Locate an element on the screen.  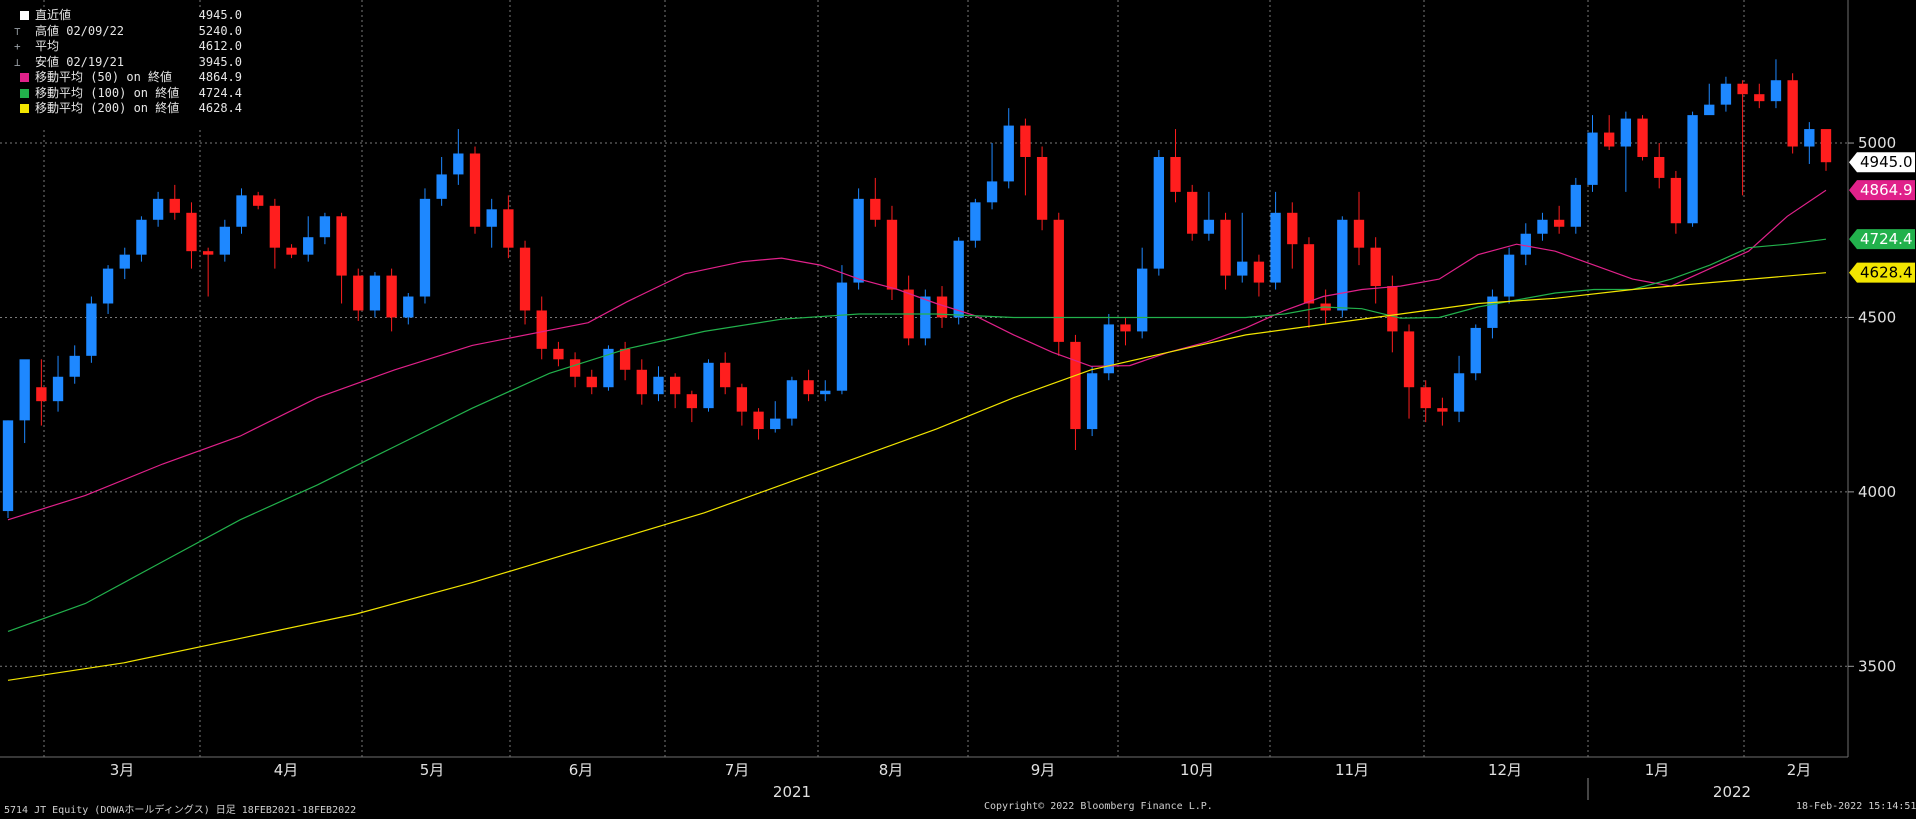
legend-value: 4612.0 is located at coordinates (220, 46).